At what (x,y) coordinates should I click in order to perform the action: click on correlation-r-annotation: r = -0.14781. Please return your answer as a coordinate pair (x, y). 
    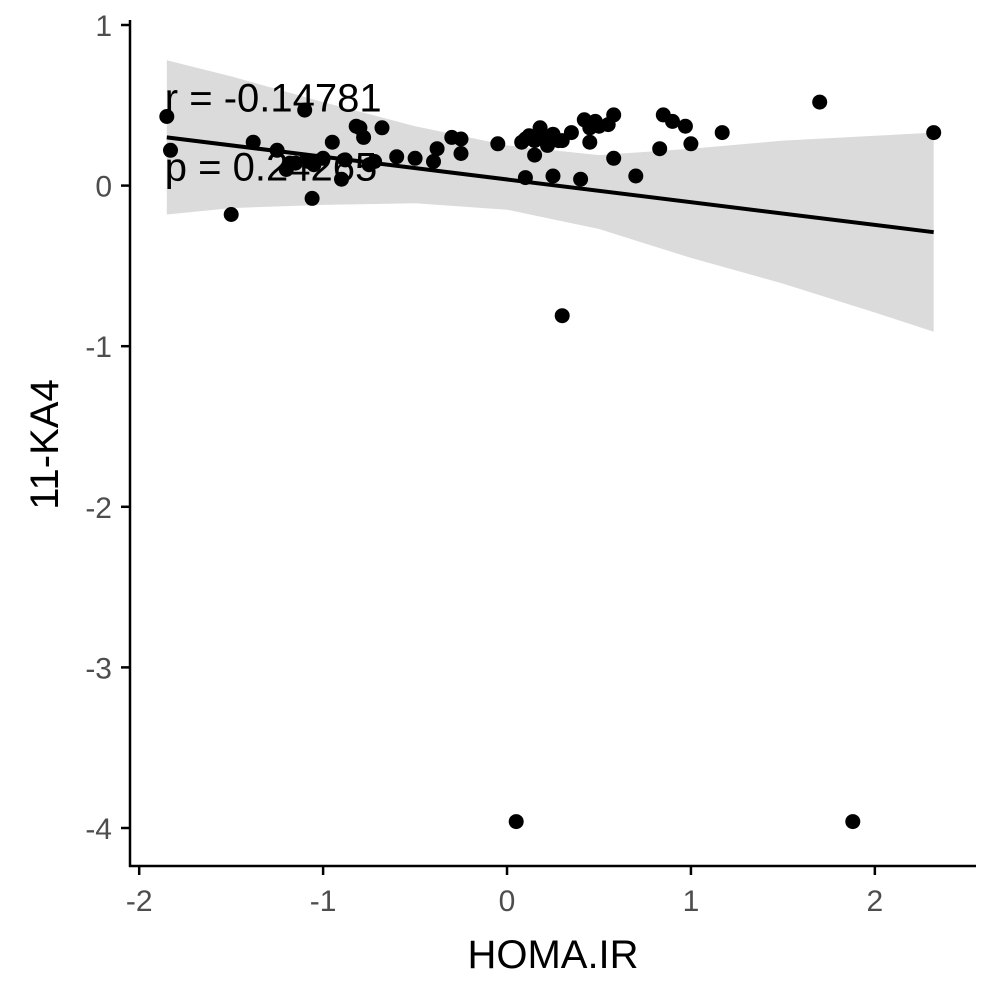
    Looking at the image, I should click on (273, 98).